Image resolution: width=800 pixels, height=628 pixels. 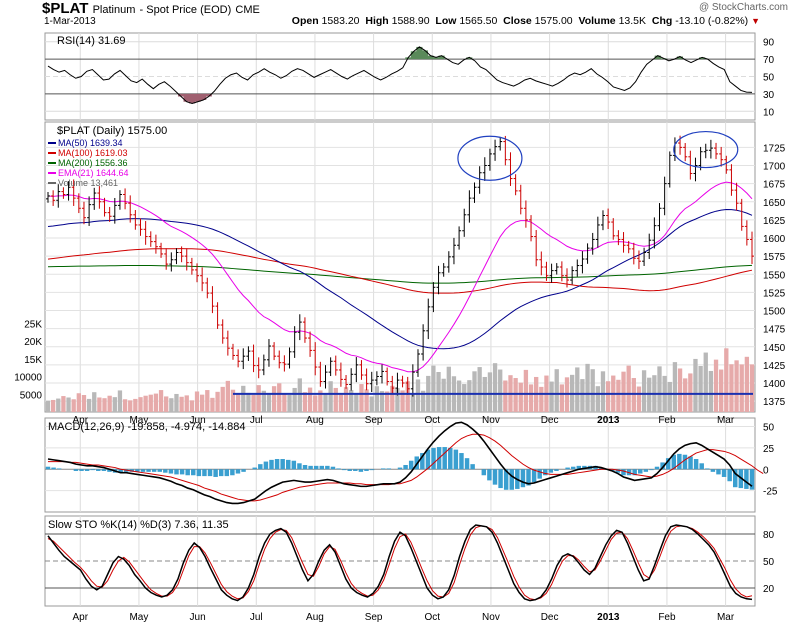 I want to click on price-legend-item: MA(100) 1619.03, so click(x=93, y=153).